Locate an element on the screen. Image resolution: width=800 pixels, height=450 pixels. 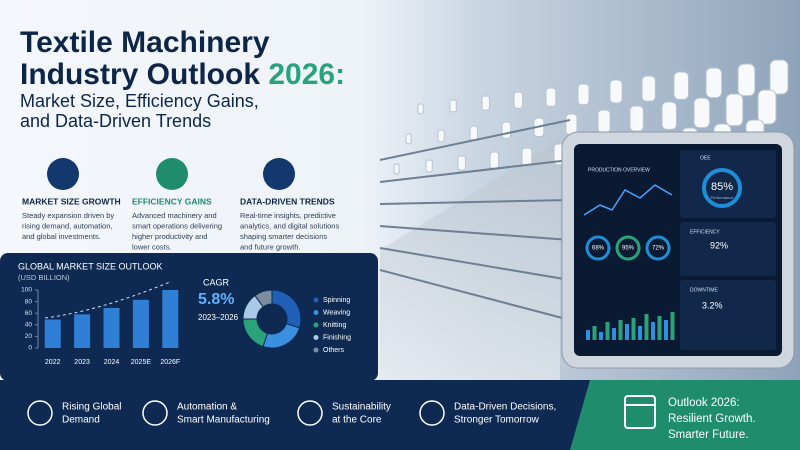
cagr-period: 2023–2026 is located at coordinates (218, 317).